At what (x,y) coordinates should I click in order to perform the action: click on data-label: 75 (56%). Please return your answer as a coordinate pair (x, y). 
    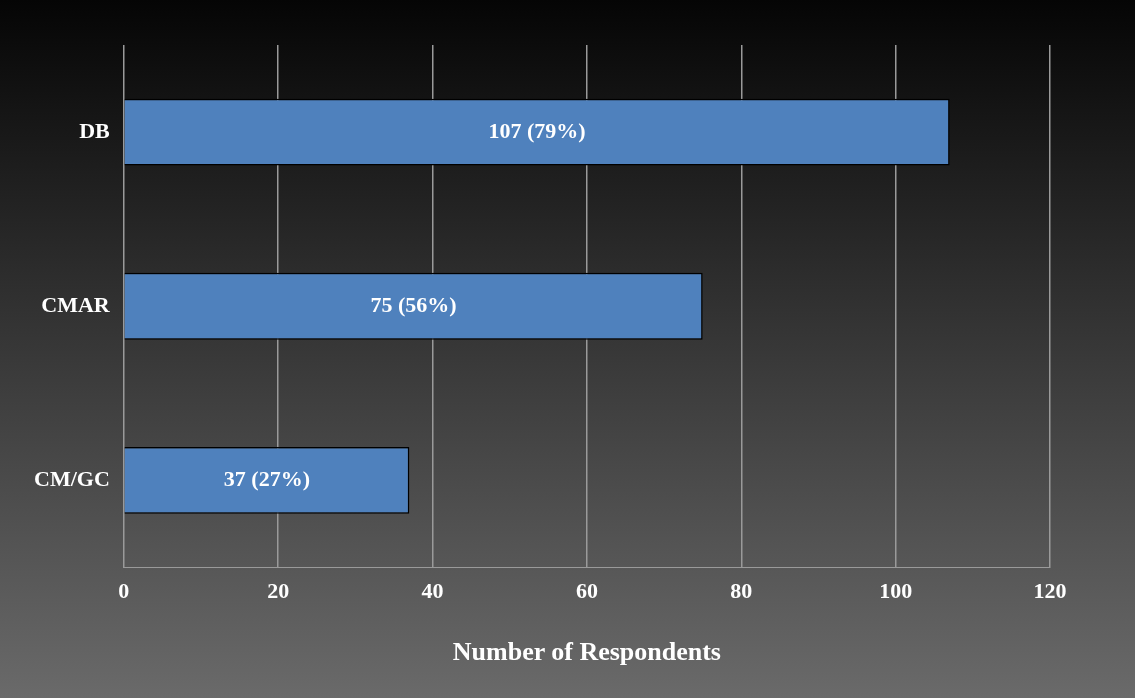
    Looking at the image, I should click on (413, 304).